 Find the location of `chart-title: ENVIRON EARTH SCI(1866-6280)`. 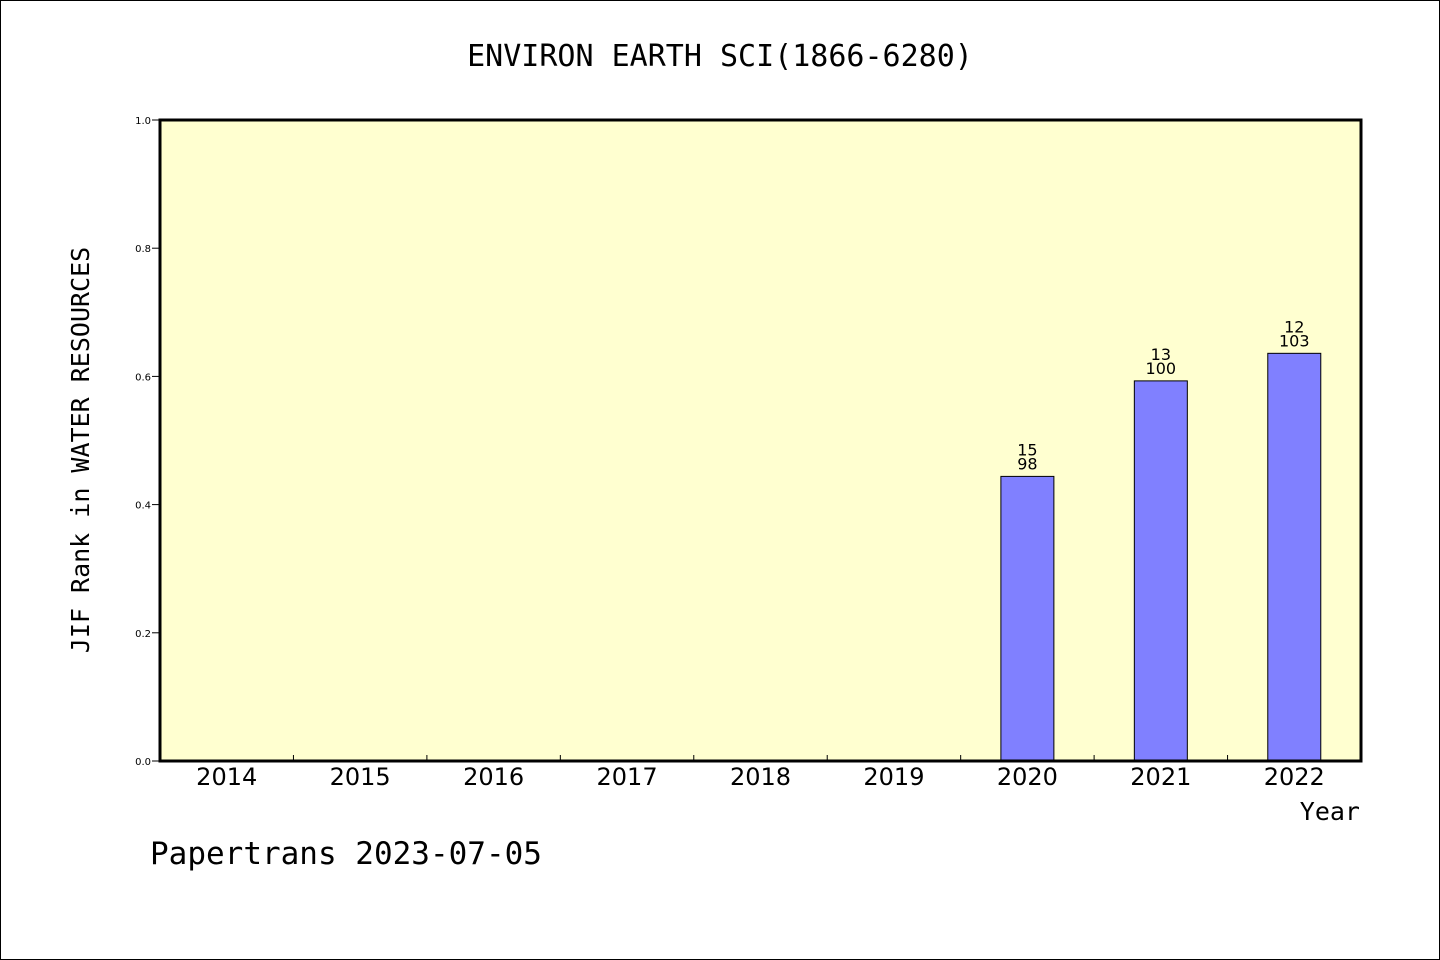

chart-title: ENVIRON EARTH SCI(1866-6280) is located at coordinates (720, 56).